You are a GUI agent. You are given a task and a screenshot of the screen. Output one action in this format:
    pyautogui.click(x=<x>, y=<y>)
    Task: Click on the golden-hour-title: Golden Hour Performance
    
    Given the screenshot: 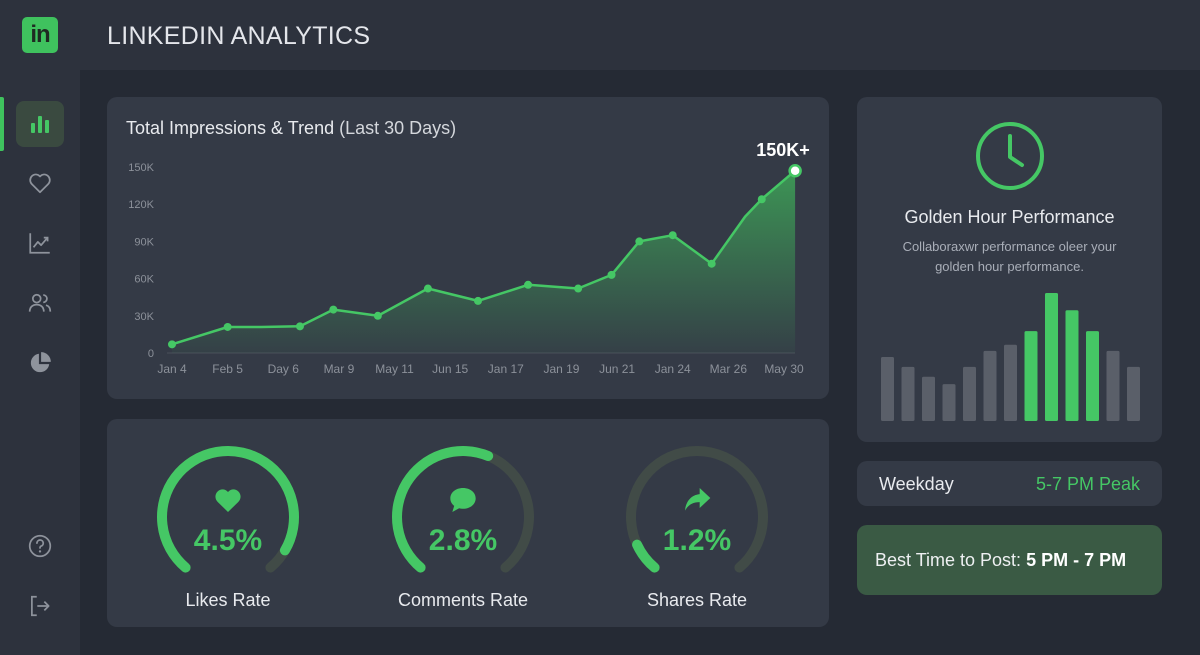 What is the action you would take?
    pyautogui.click(x=1009, y=217)
    